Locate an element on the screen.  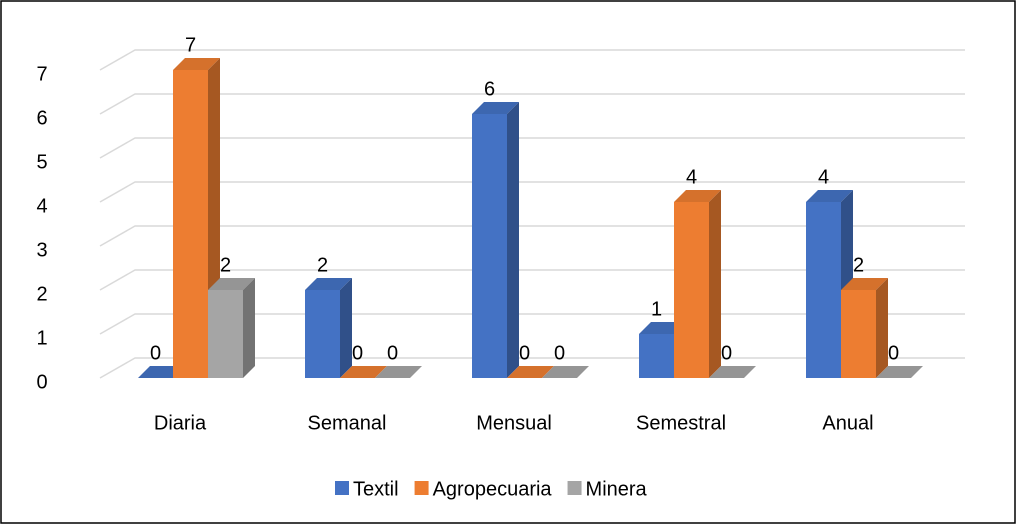
y-tick-label: 7 is located at coordinates (41, 74).